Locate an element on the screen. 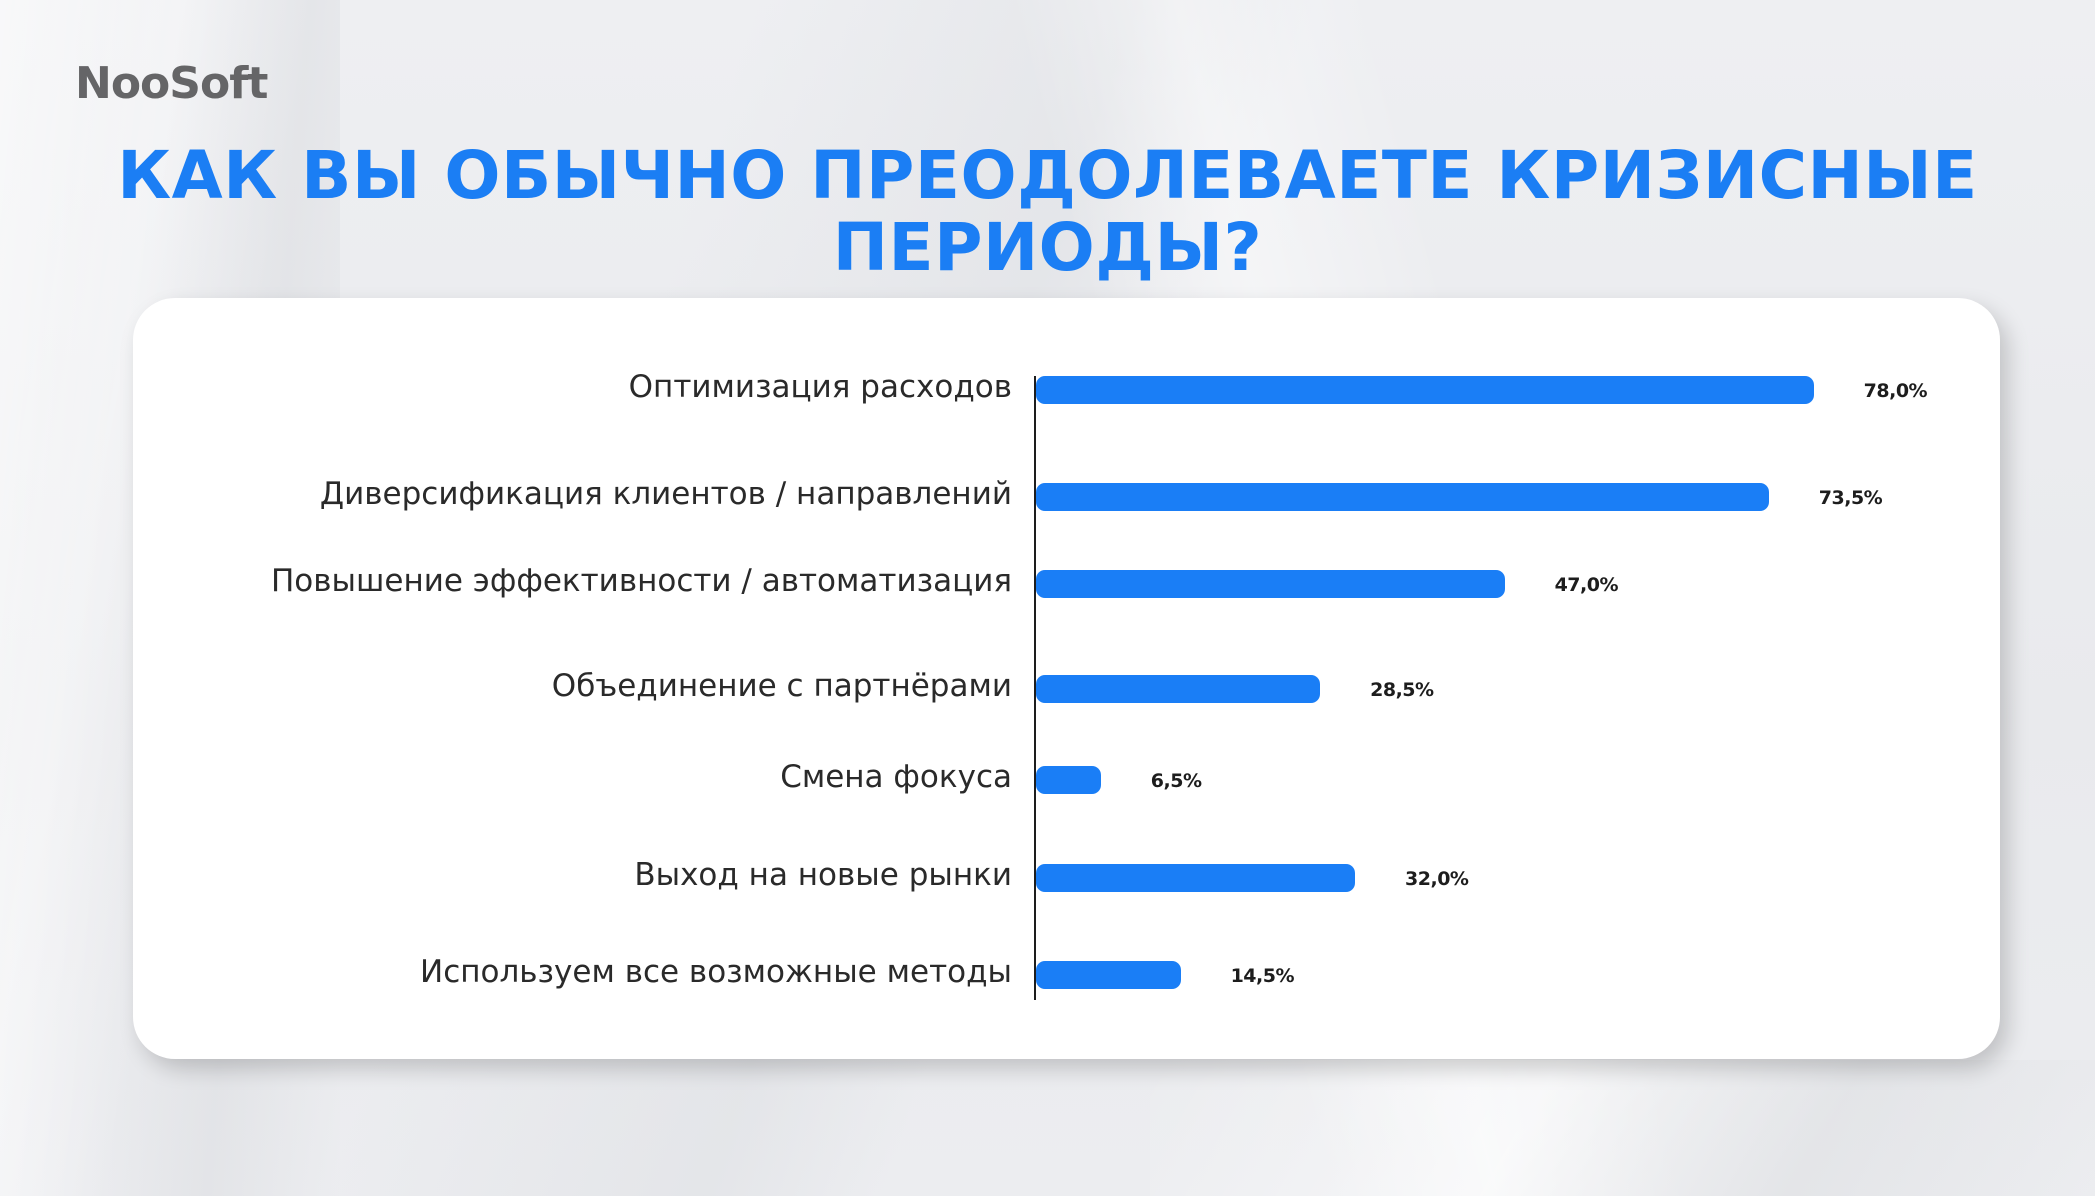 The image size is (2095, 1196). chart-row: Смена фокуса 6,5% is located at coordinates (1066, 777).